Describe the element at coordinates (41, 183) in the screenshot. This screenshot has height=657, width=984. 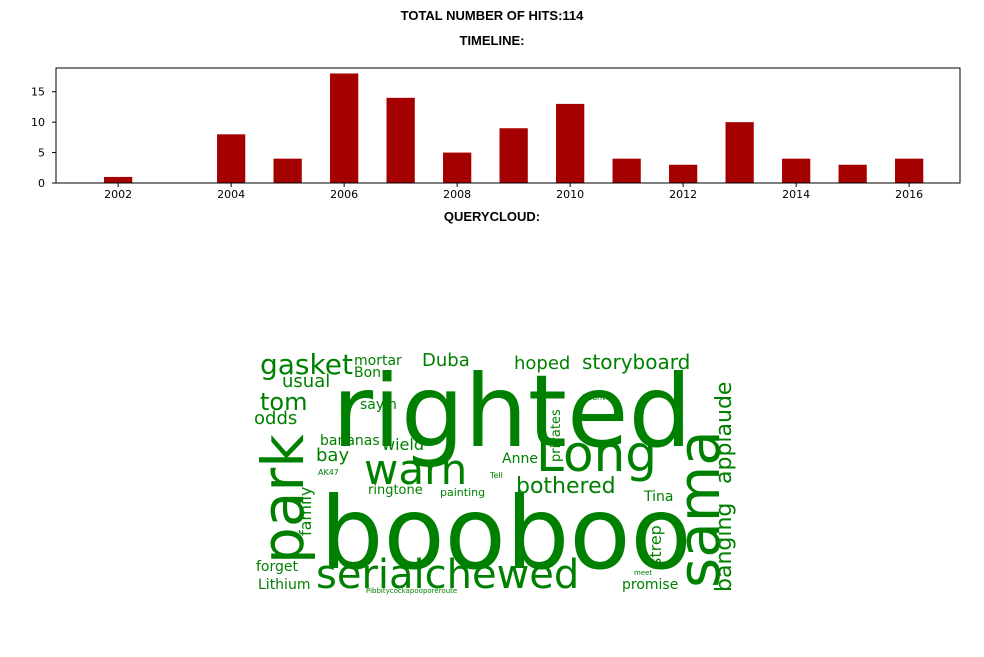
I see `y-tick-label: 0` at that location.